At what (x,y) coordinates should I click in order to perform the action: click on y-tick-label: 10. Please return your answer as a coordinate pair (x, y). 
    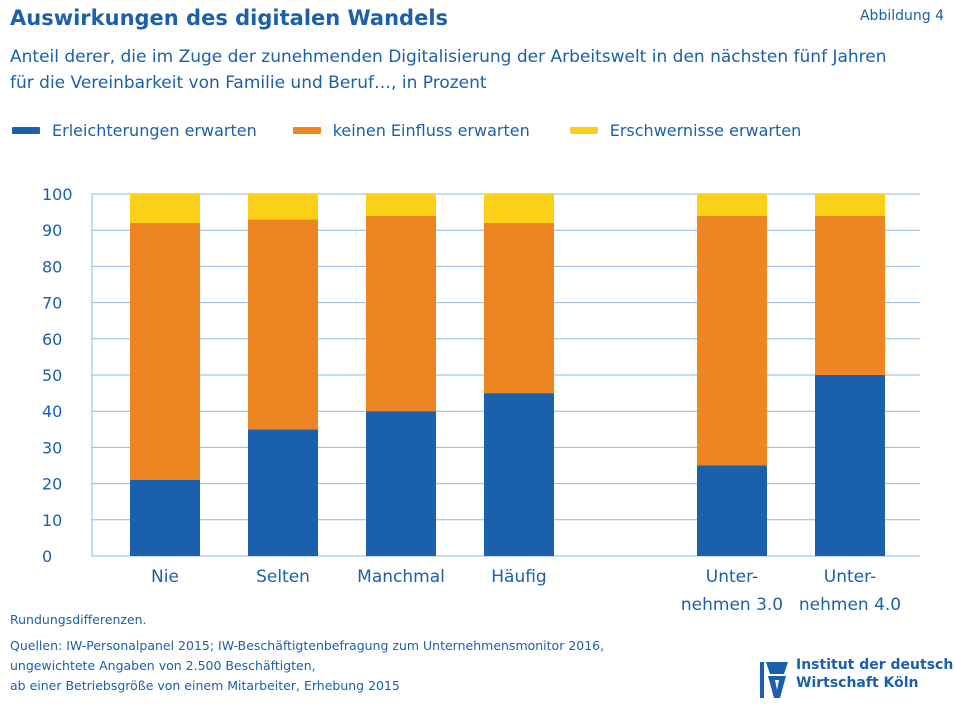
    Looking at the image, I should click on (52, 520).